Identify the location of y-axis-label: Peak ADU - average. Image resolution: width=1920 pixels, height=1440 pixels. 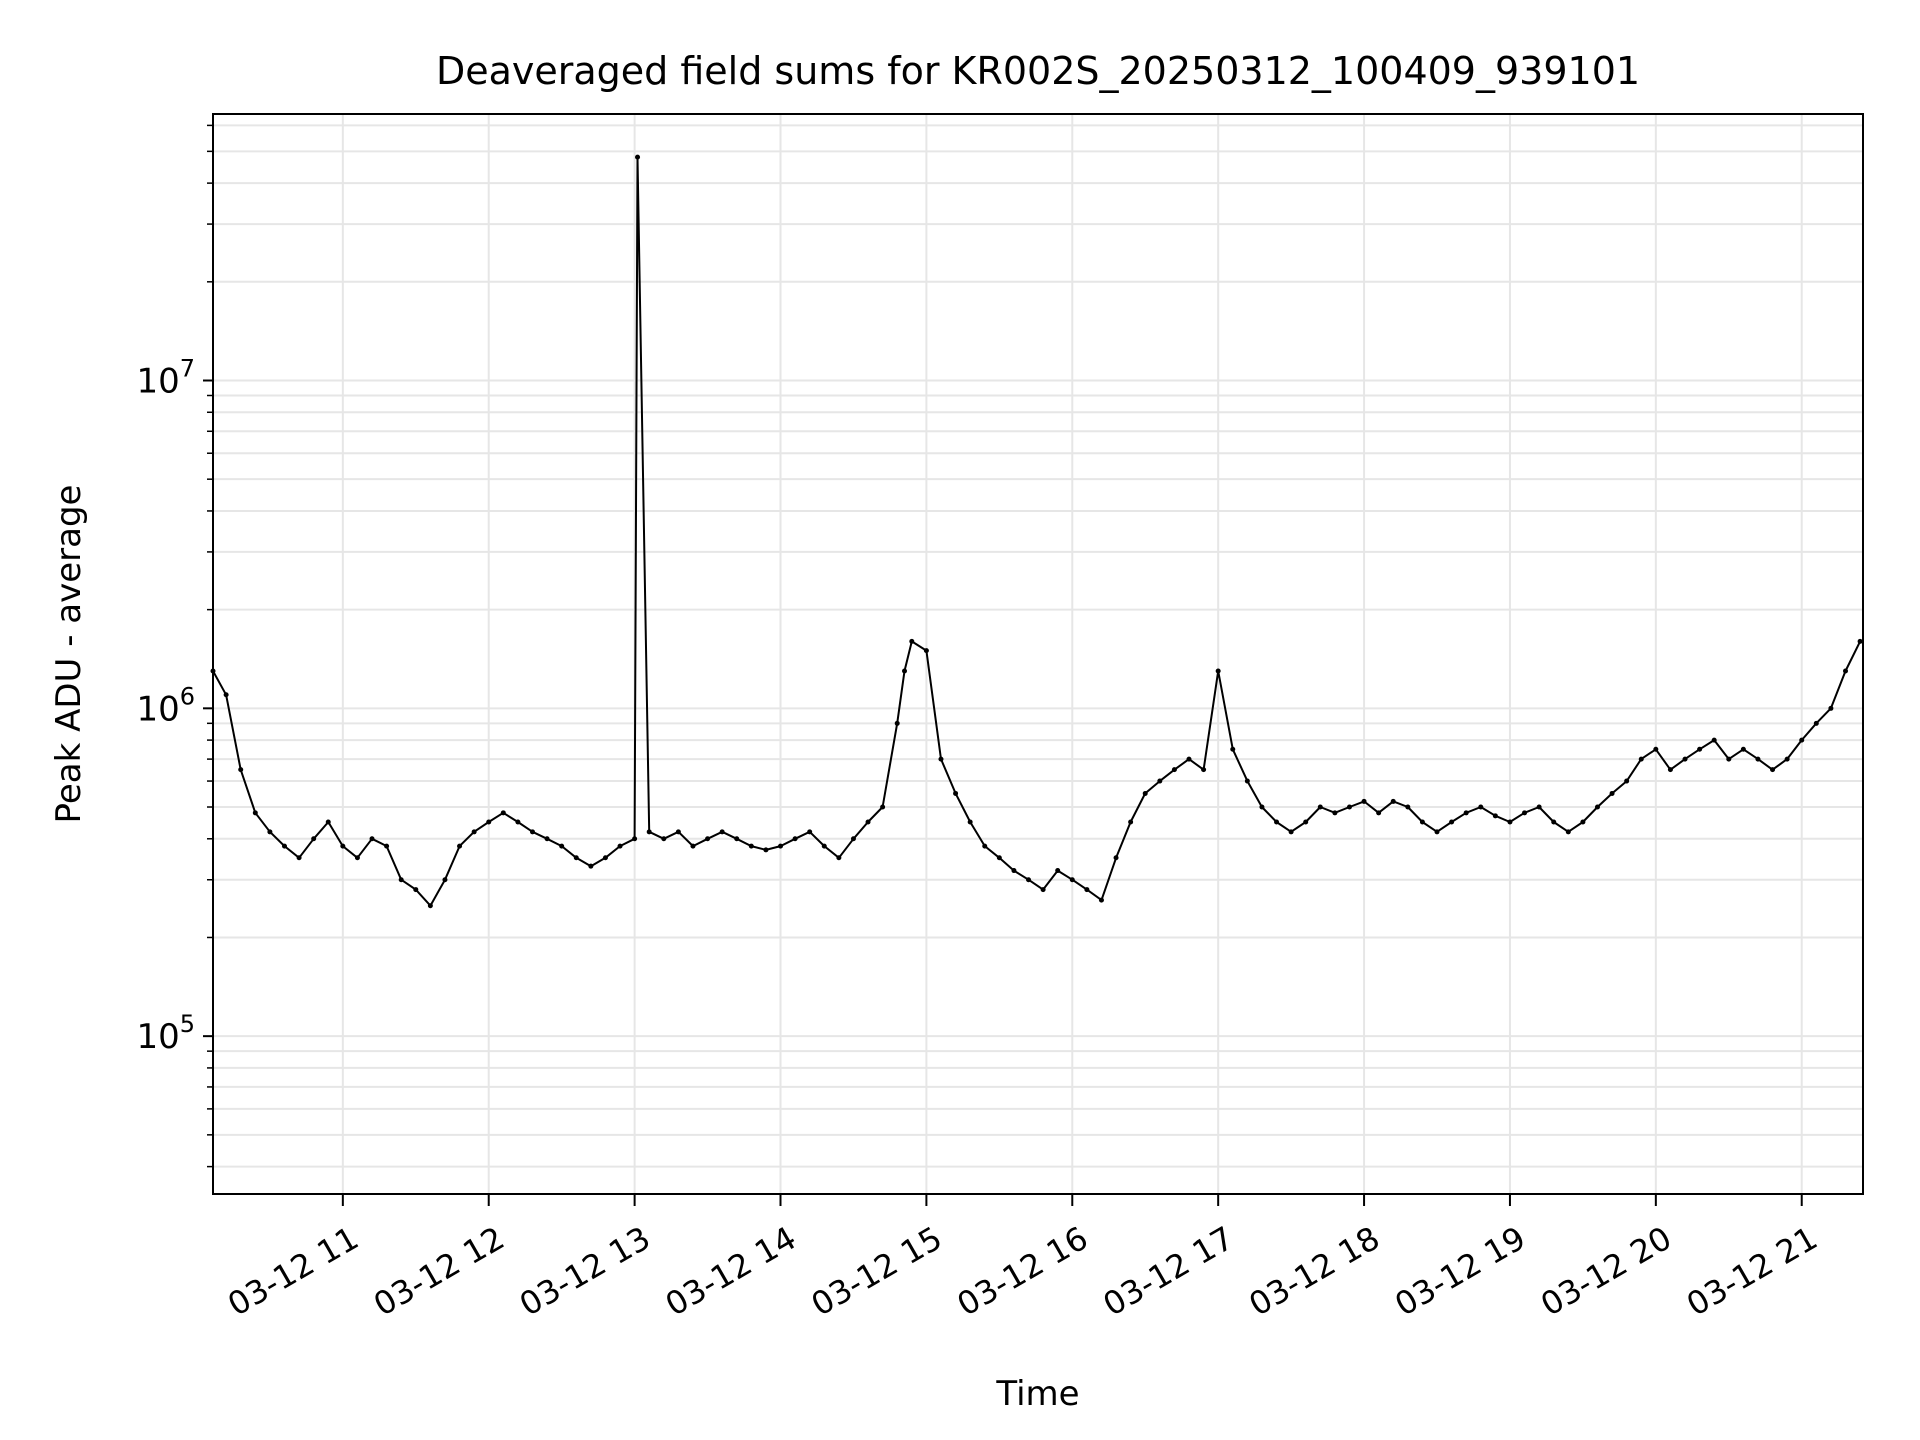
(69, 654).